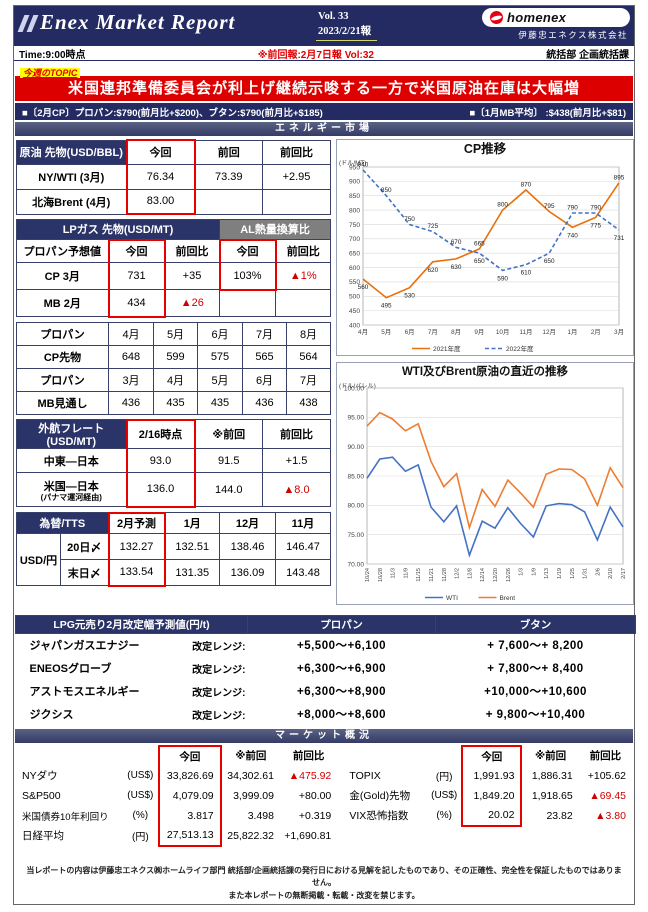 Image resolution: width=648 pixels, height=912 pixels. Describe the element at coordinates (432, 226) in the screenshot. I see `svg-text: 725` at that location.